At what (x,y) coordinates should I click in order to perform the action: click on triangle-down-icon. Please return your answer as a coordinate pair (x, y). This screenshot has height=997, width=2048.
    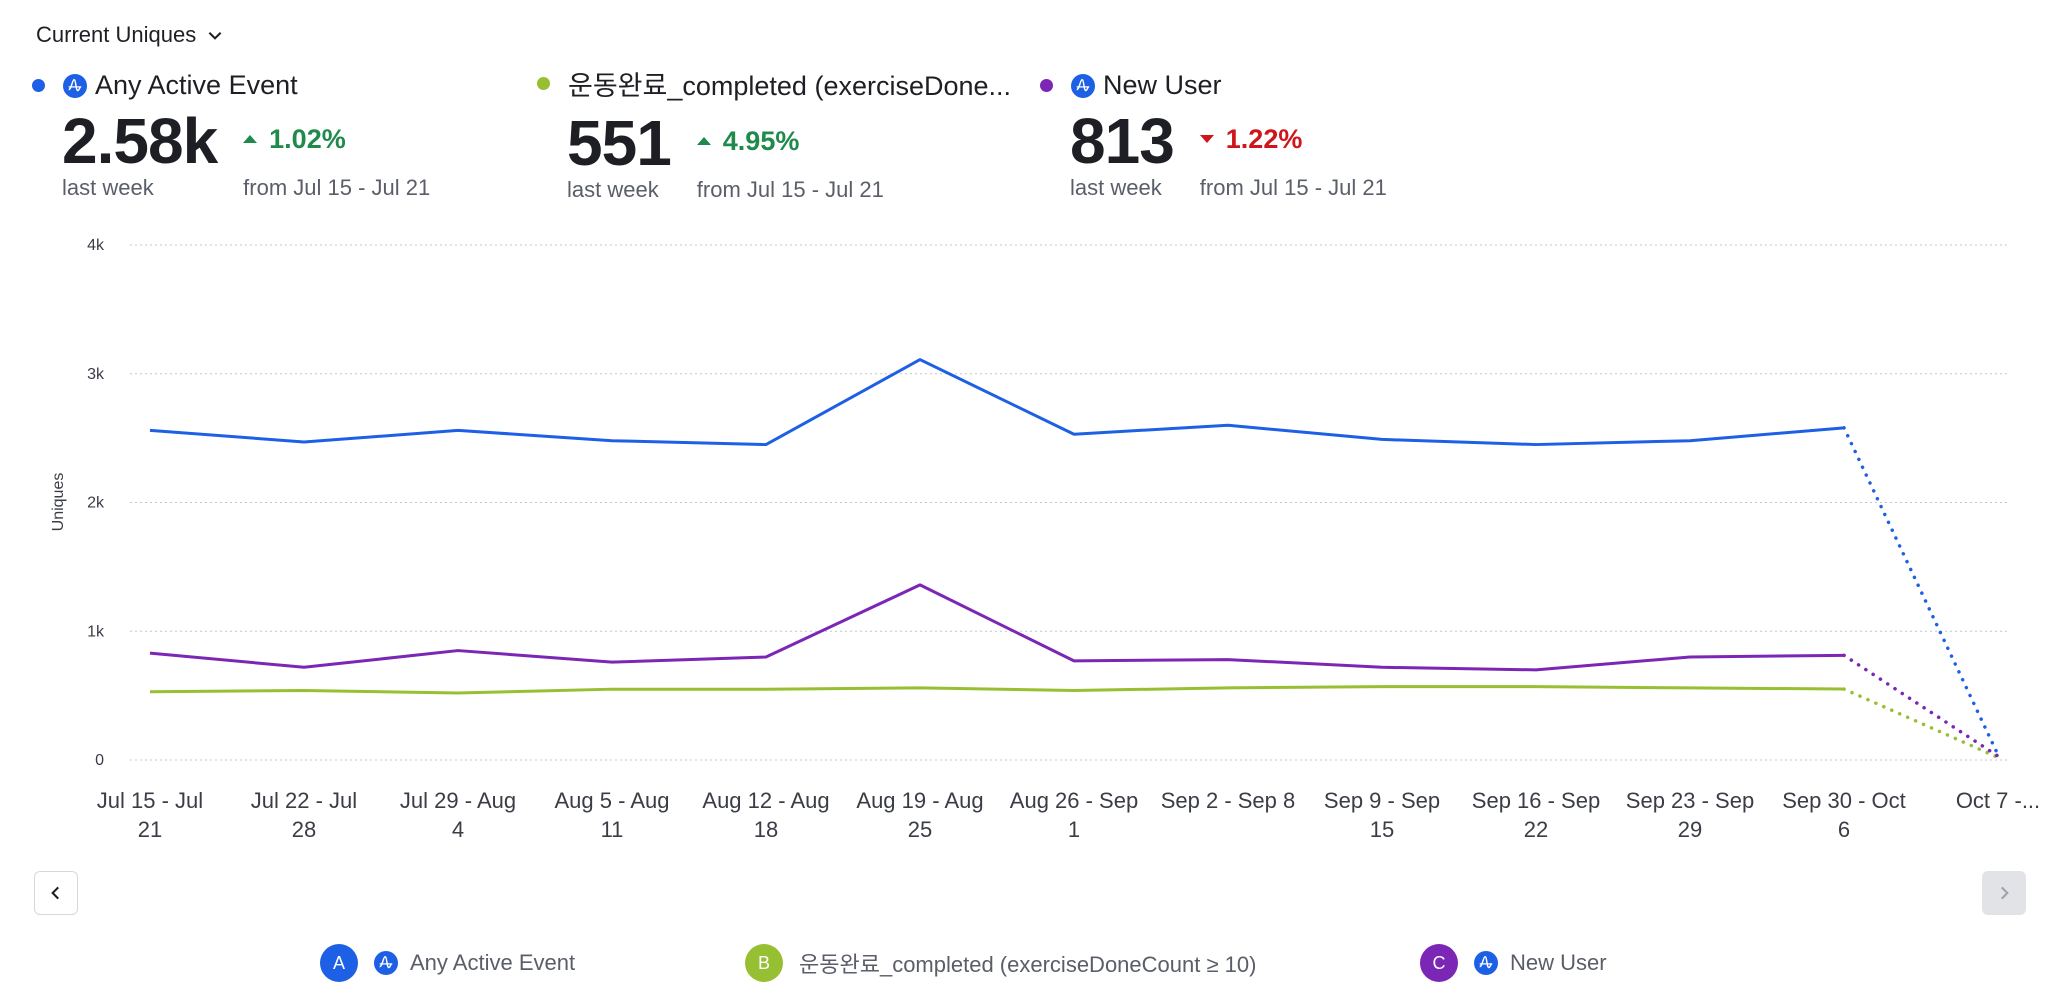
    Looking at the image, I should click on (1206, 139).